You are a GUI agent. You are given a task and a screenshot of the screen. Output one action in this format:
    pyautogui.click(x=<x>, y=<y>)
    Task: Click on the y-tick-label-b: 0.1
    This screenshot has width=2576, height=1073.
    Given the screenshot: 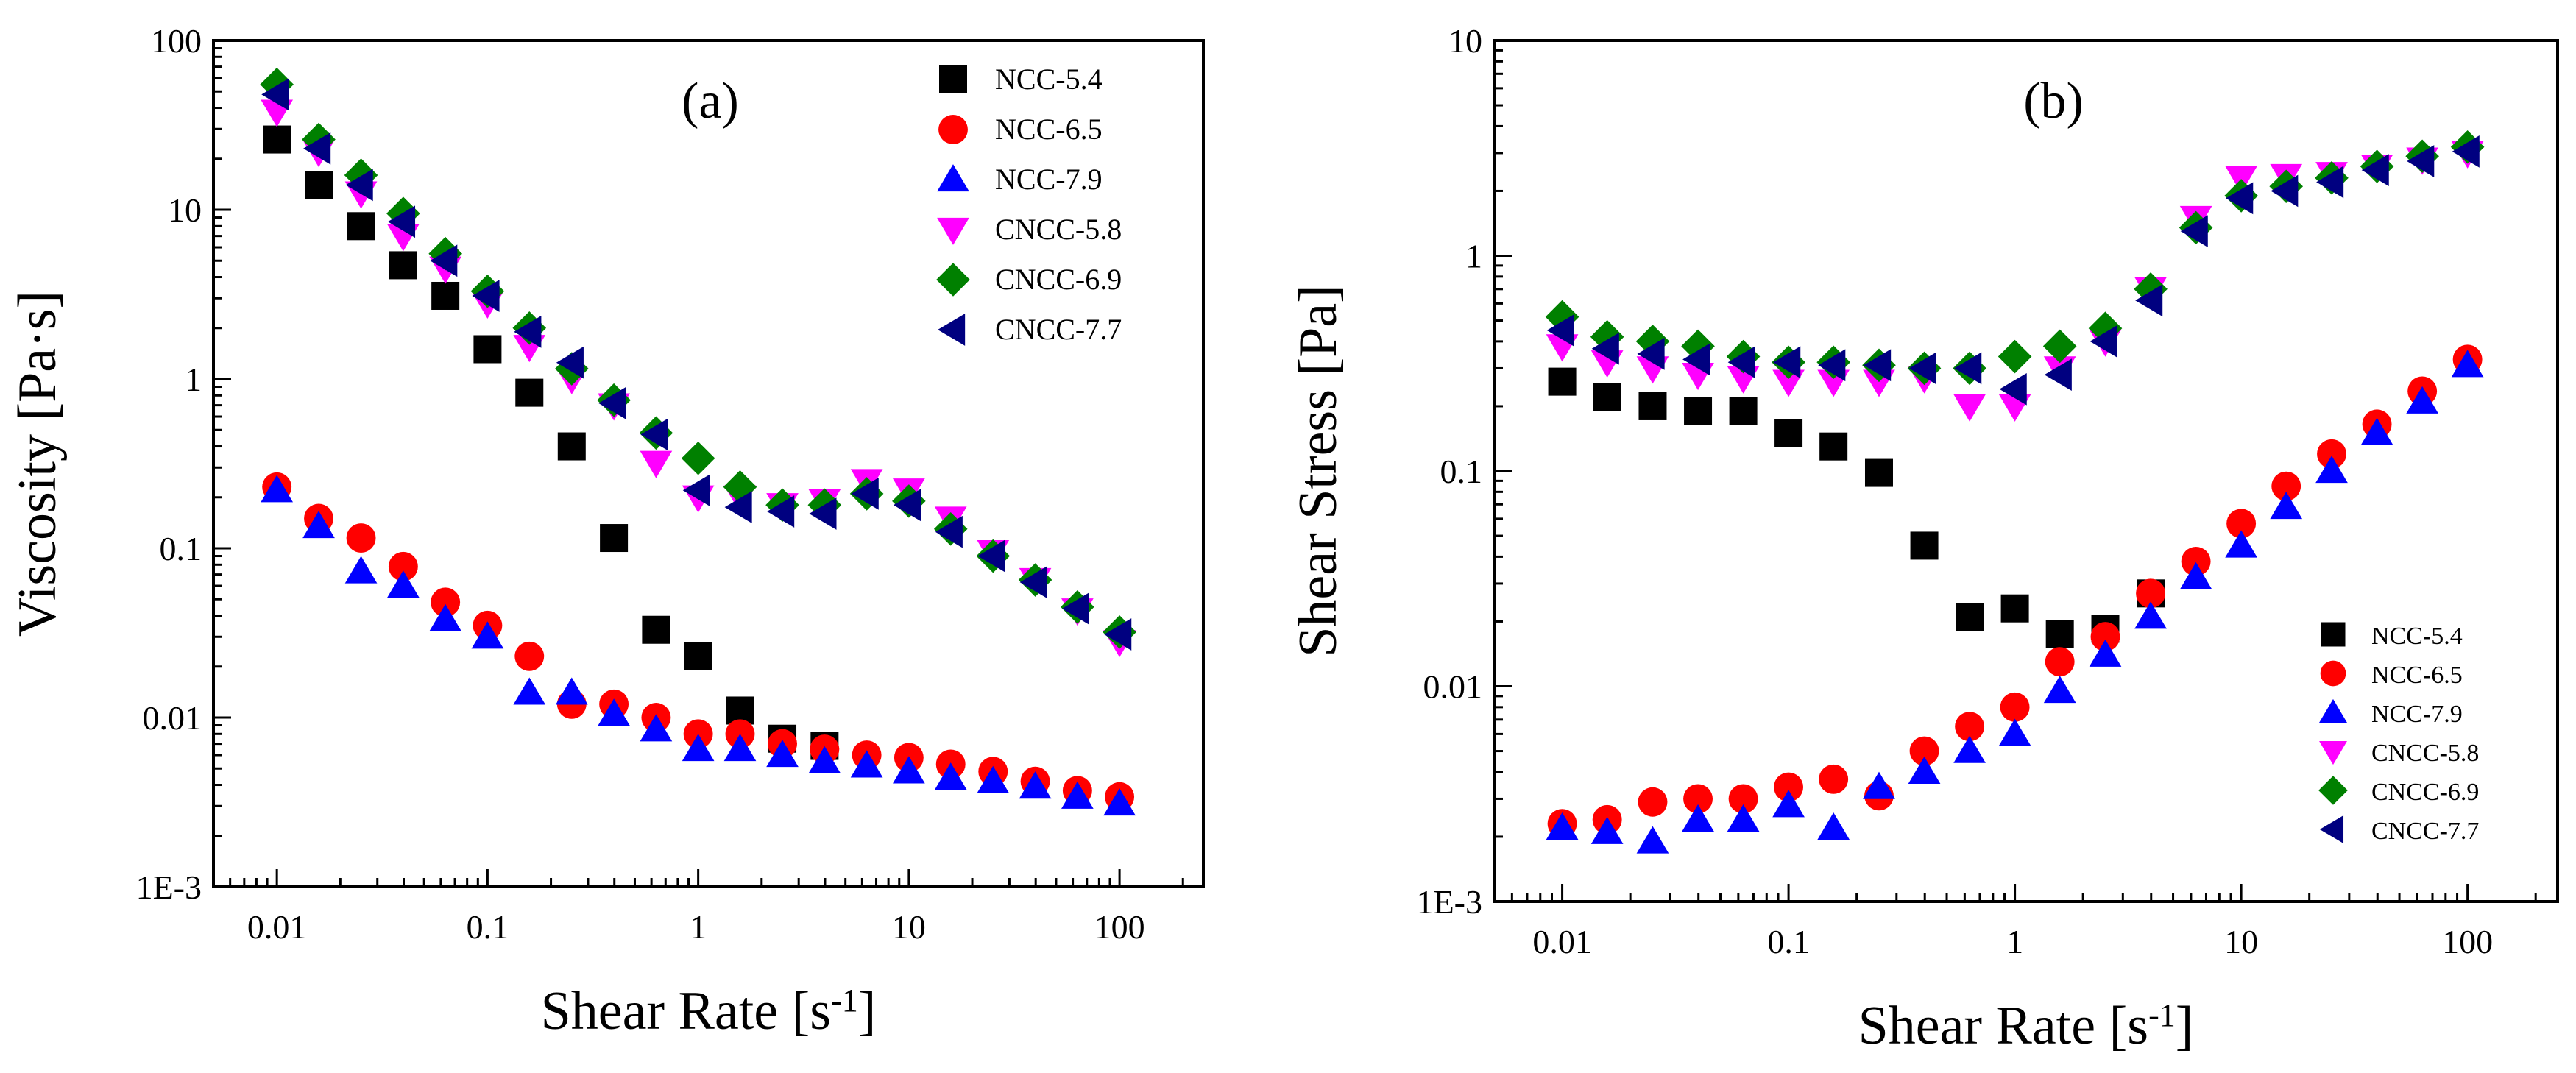 What is the action you would take?
    pyautogui.click(x=1461, y=471)
    